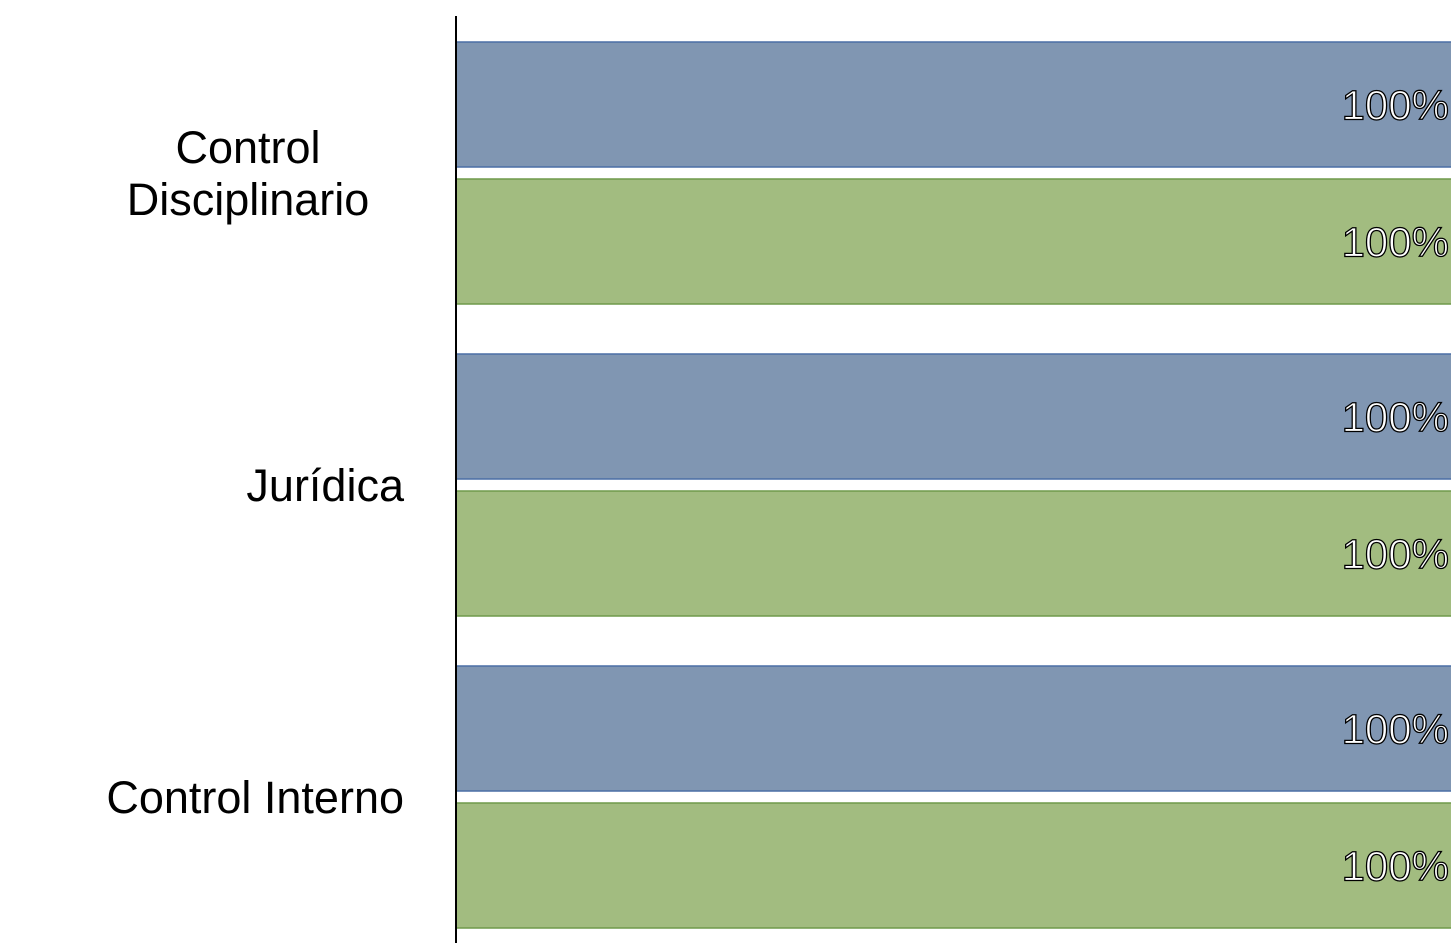 This screenshot has height=943, width=1451. What do you see at coordinates (1395, 417) in the screenshot?
I see `data-label-juridica-series-1: 100%` at bounding box center [1395, 417].